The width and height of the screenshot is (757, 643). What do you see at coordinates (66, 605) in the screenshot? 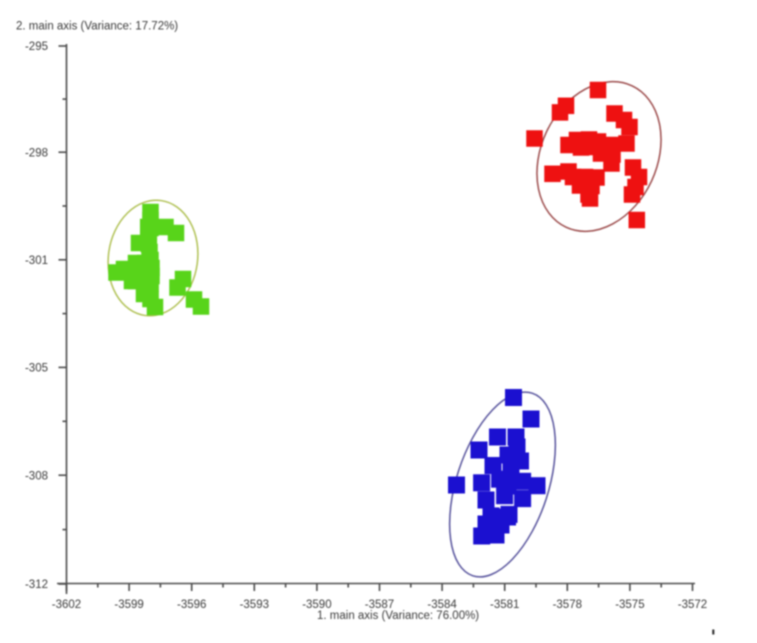
I see `svg-text: -3602` at bounding box center [66, 605].